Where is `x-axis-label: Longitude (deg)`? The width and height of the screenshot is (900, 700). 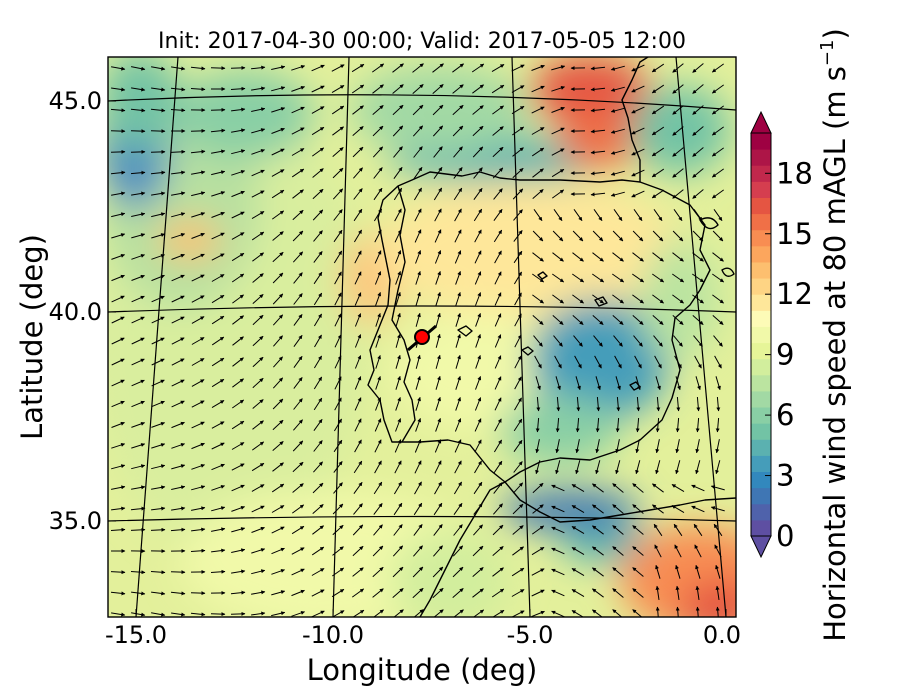
x-axis-label: Longitude (deg) is located at coordinates (422, 670).